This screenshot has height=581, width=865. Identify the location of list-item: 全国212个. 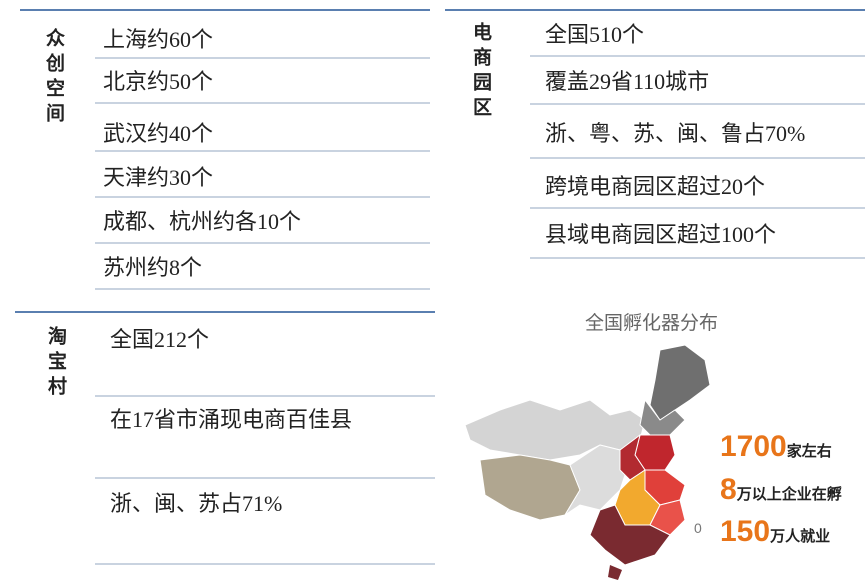
(160, 339).